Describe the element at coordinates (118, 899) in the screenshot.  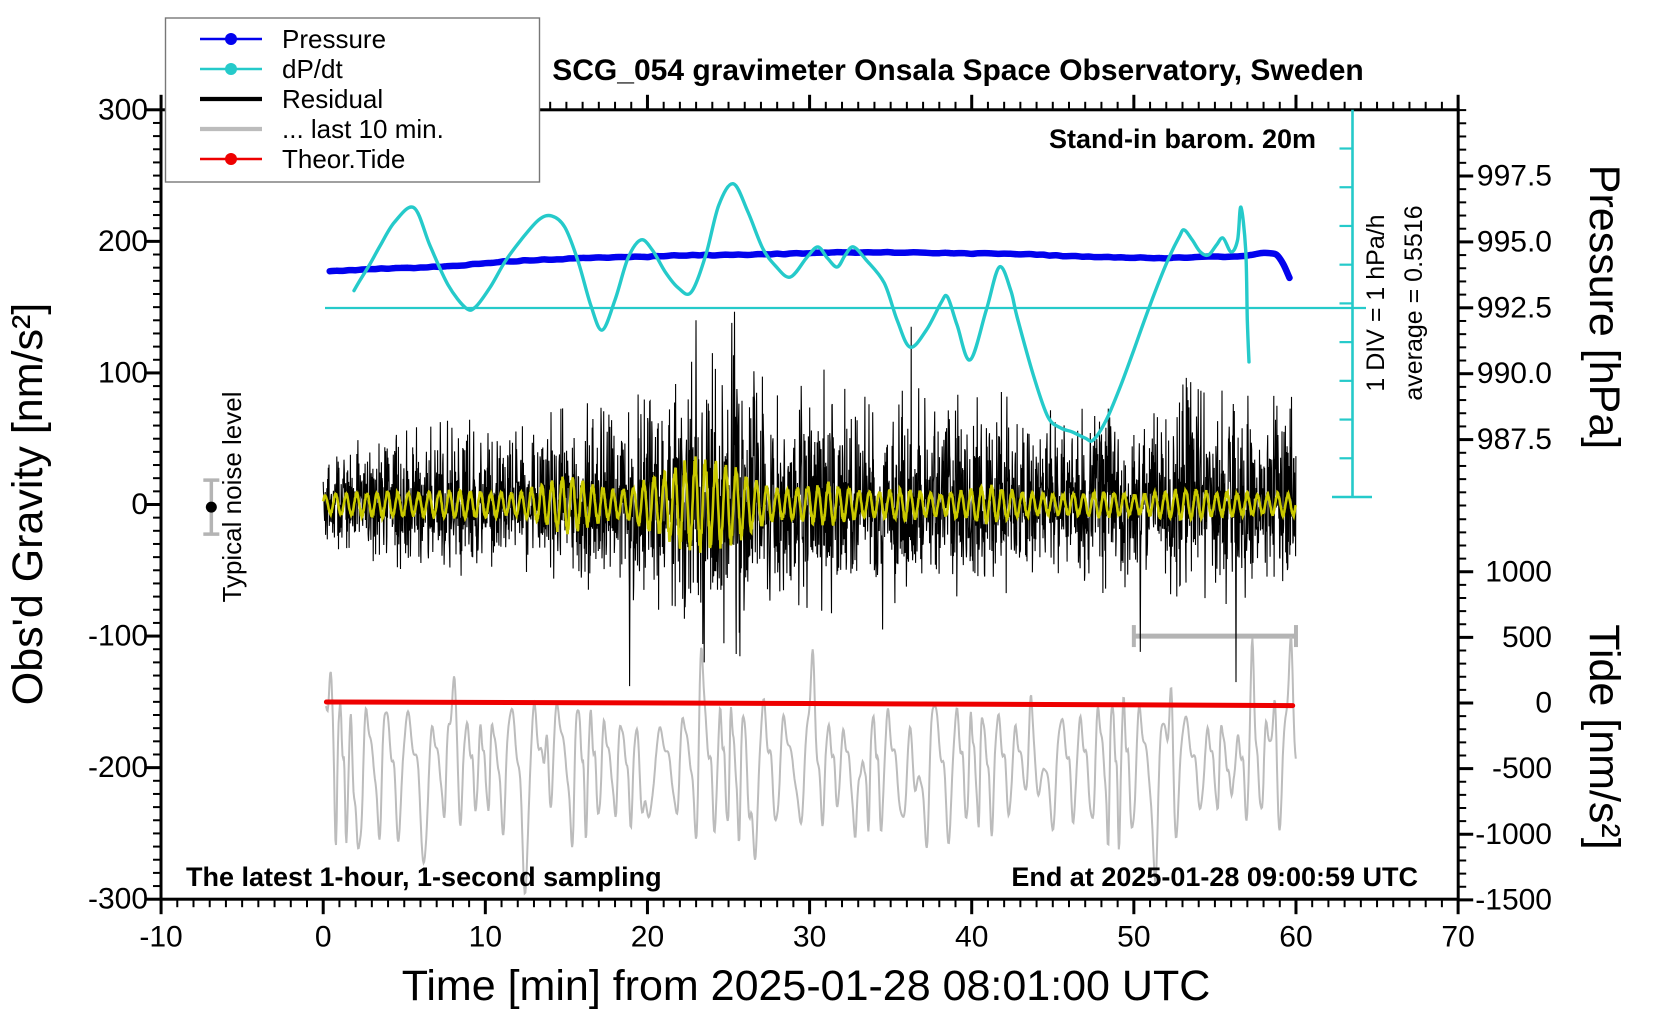
I see `gravity-tick-label: -300` at that location.